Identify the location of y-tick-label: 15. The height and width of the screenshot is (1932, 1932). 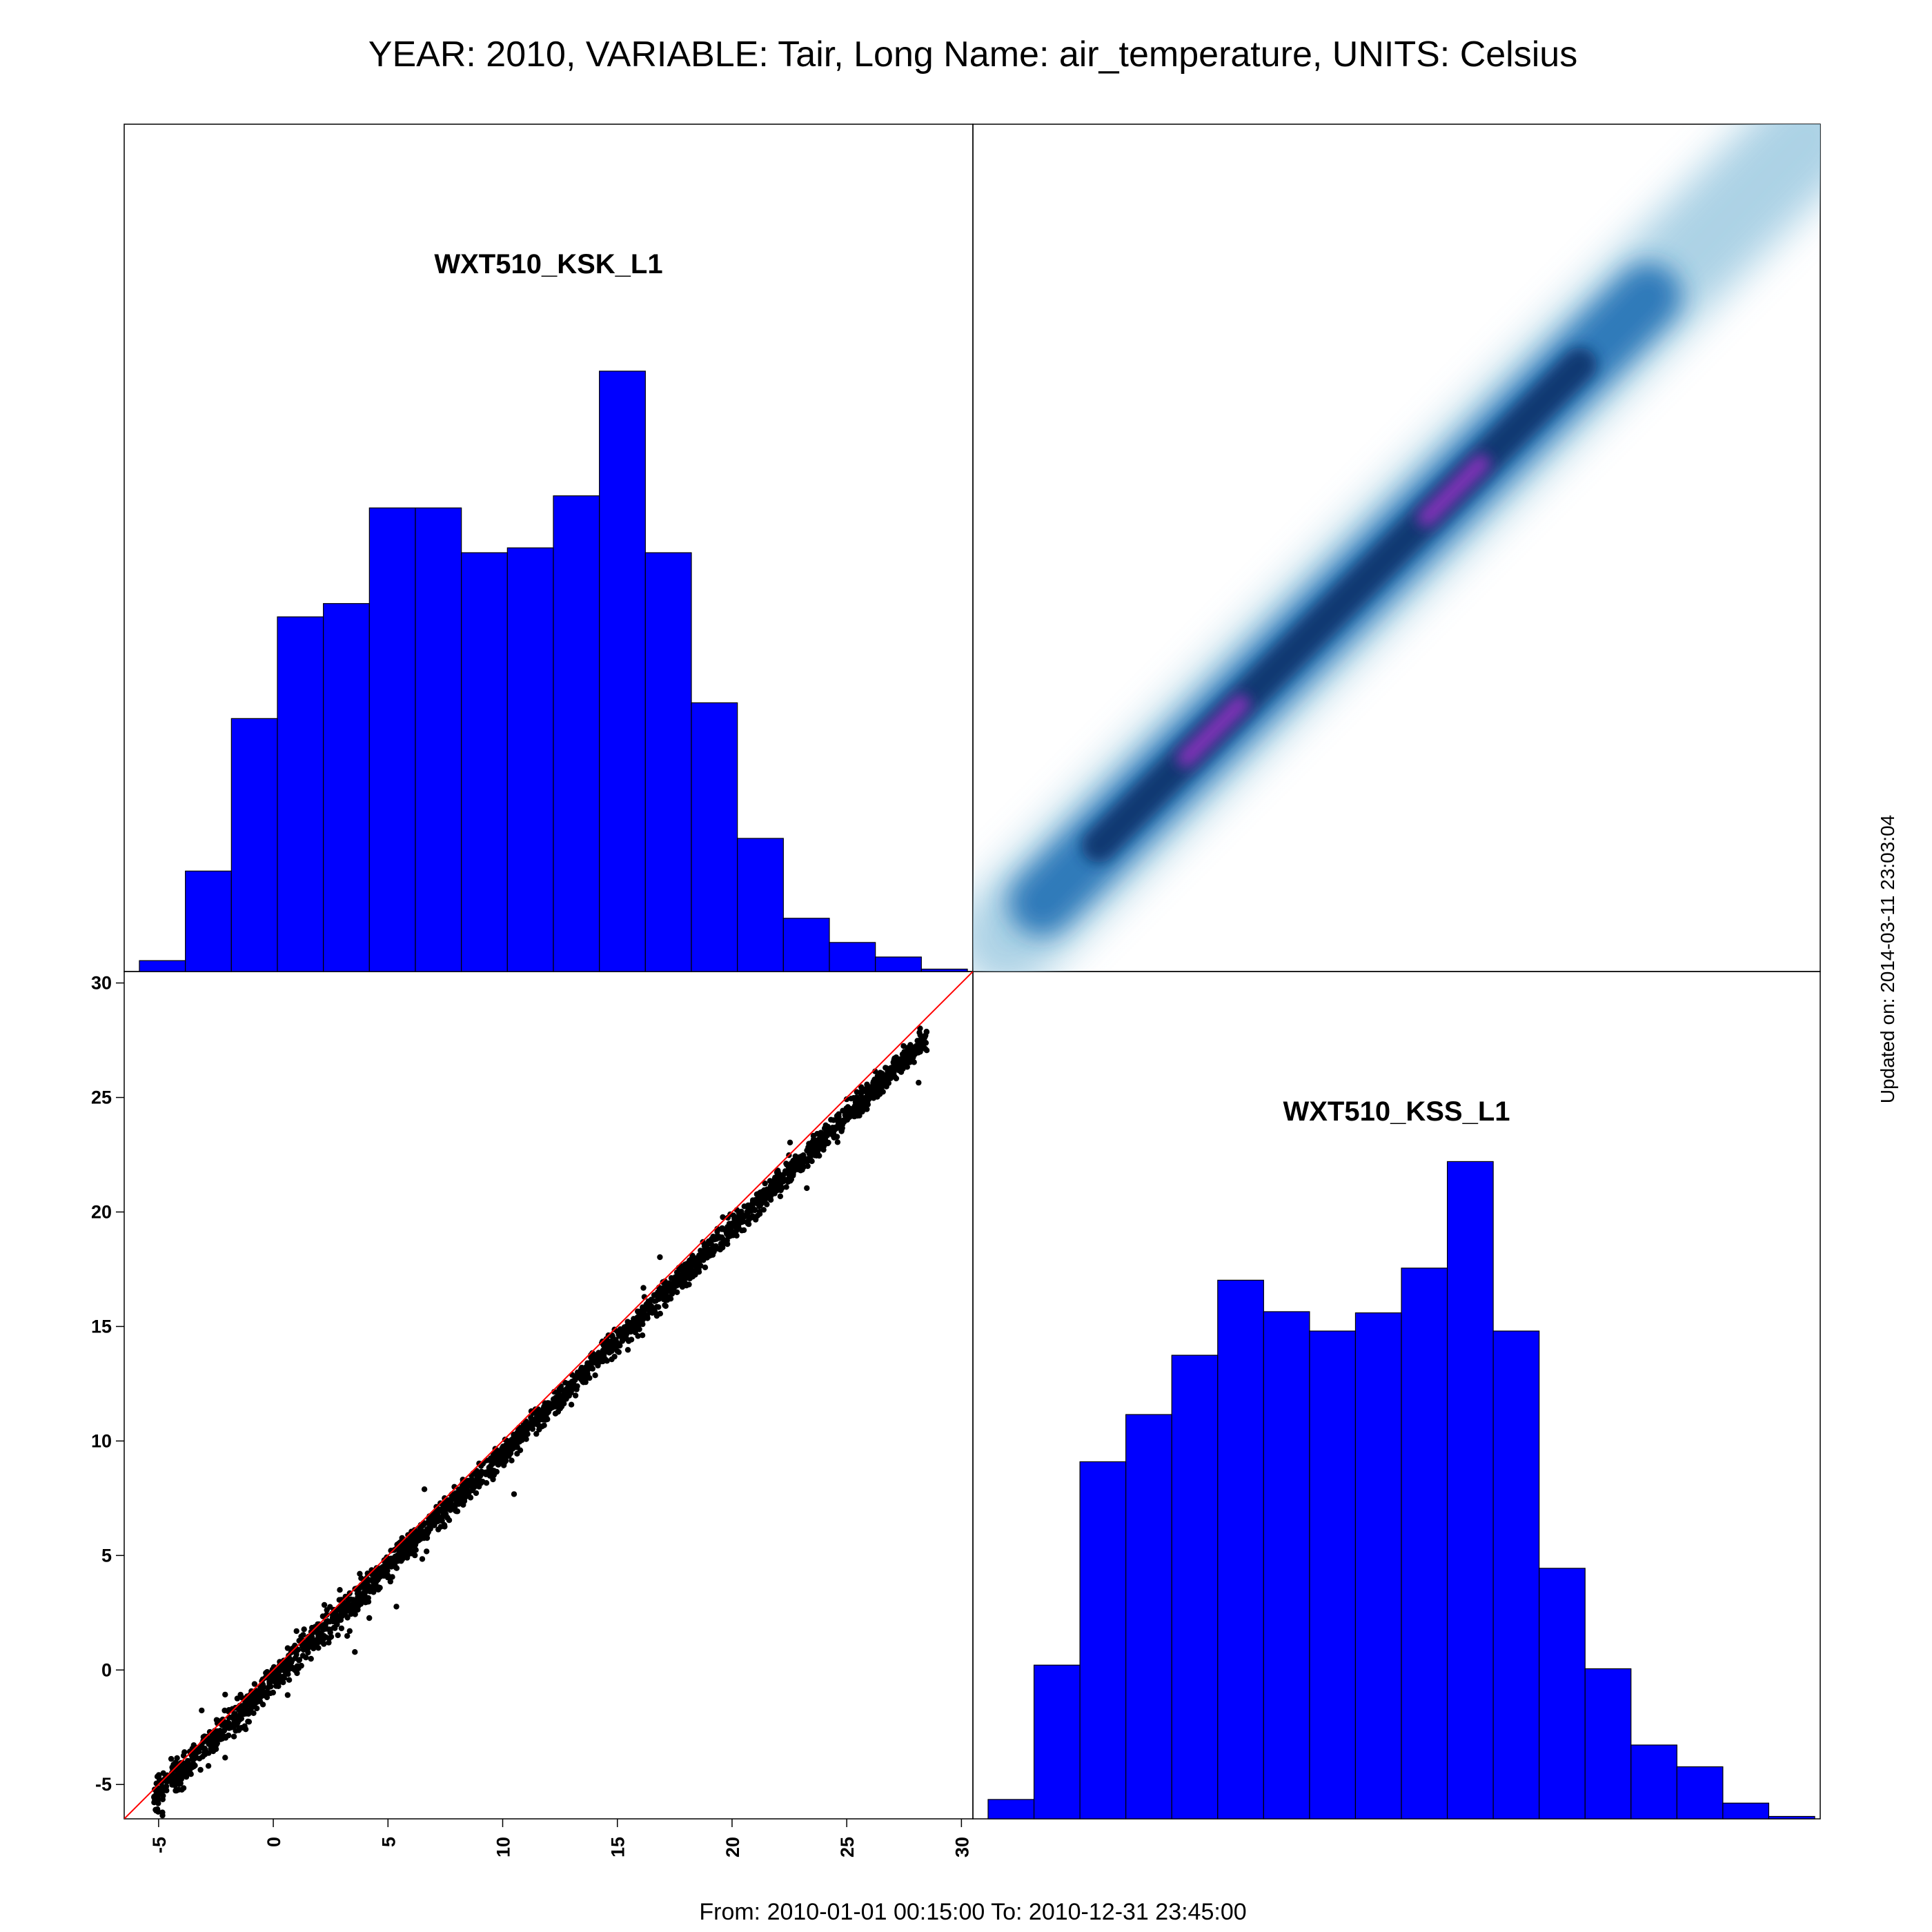
(101, 1326).